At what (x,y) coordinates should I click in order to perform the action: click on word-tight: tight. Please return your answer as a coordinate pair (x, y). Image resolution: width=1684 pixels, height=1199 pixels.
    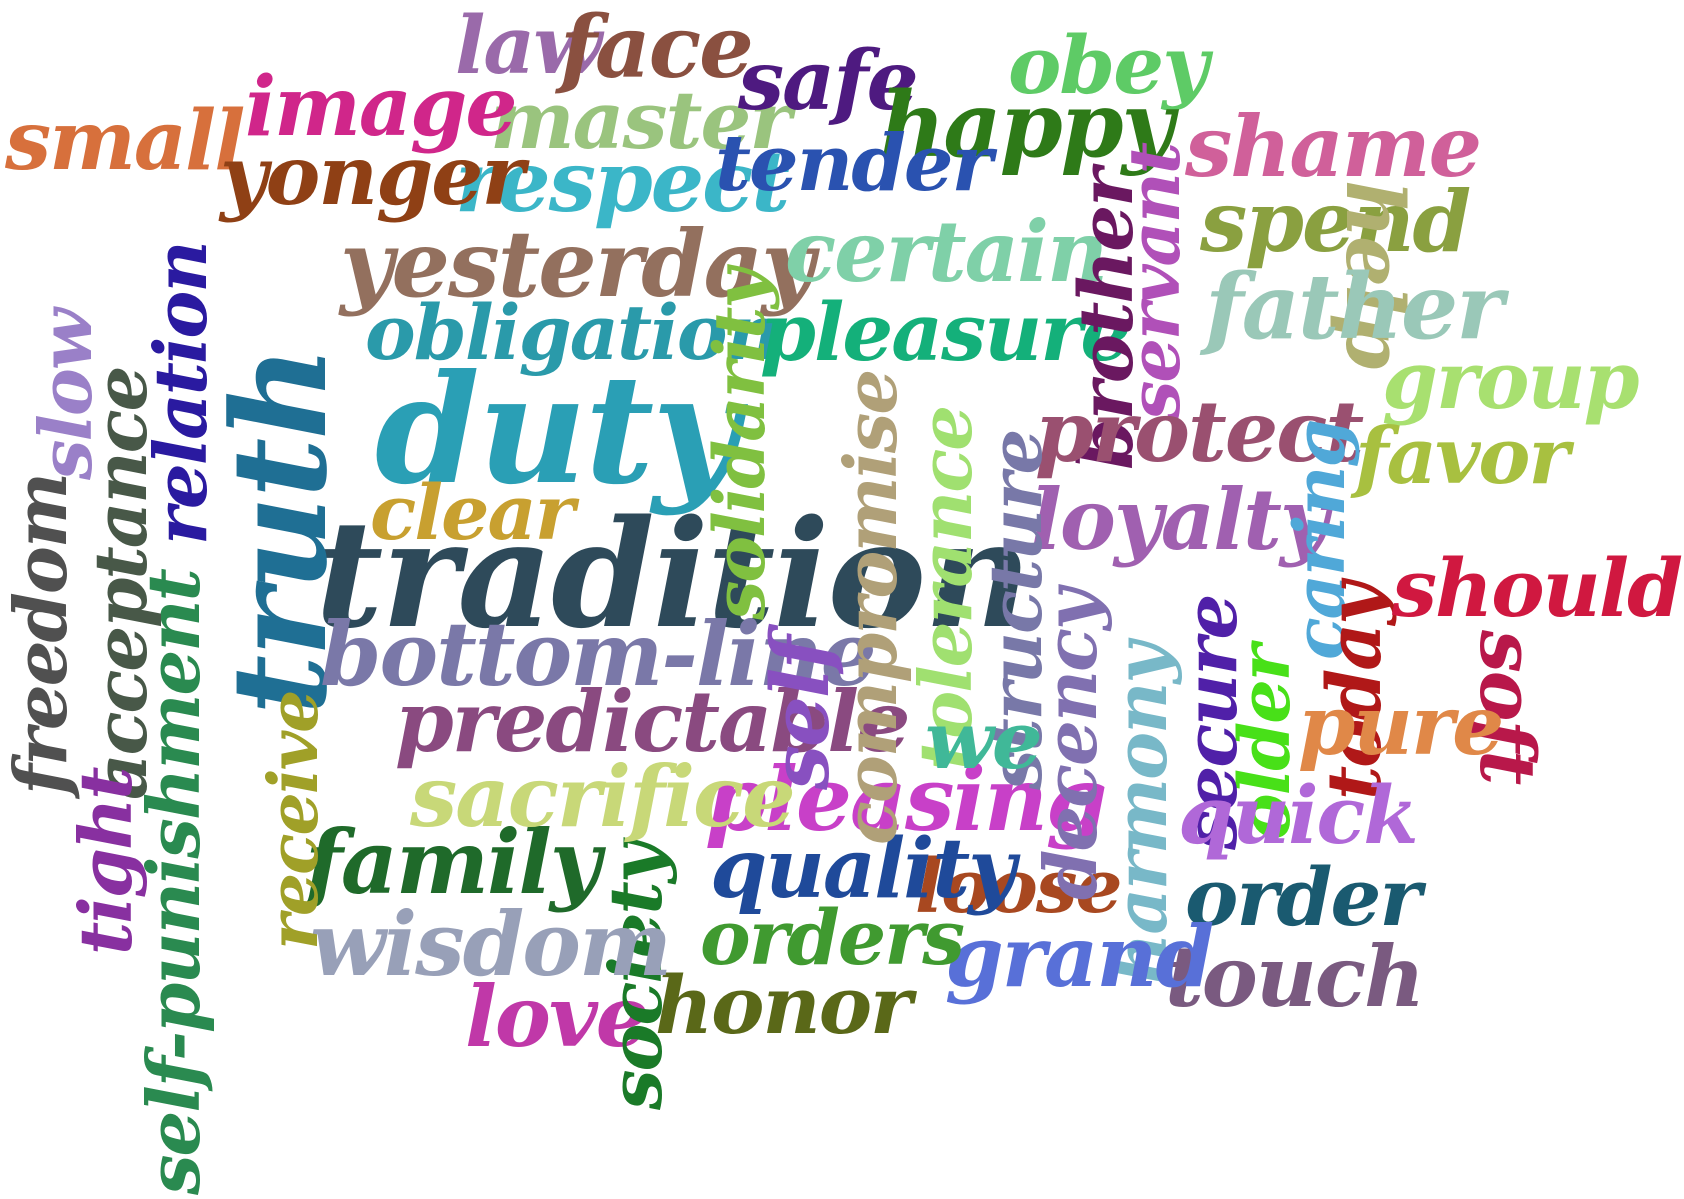
    Looking at the image, I should click on (105, 861).